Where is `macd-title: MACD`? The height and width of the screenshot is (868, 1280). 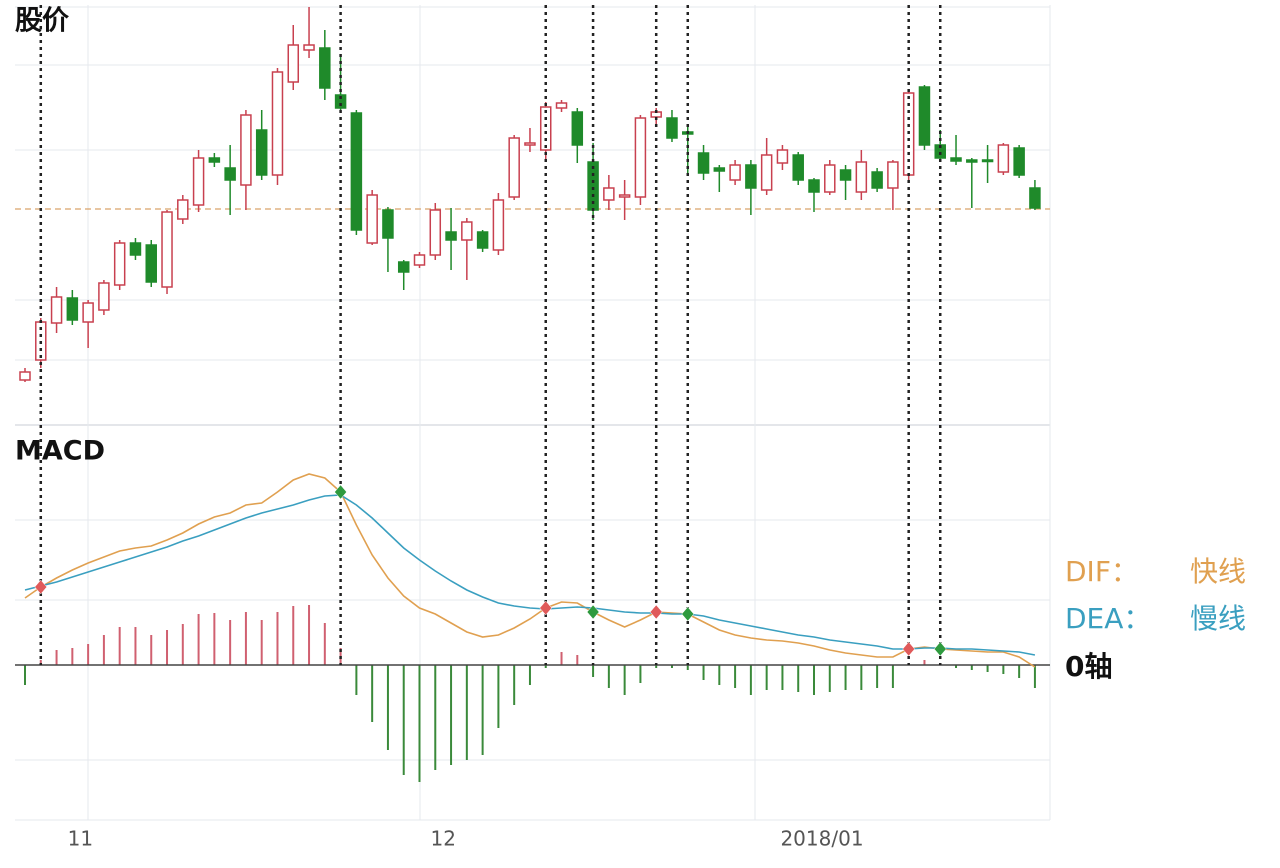 macd-title: MACD is located at coordinates (60, 451).